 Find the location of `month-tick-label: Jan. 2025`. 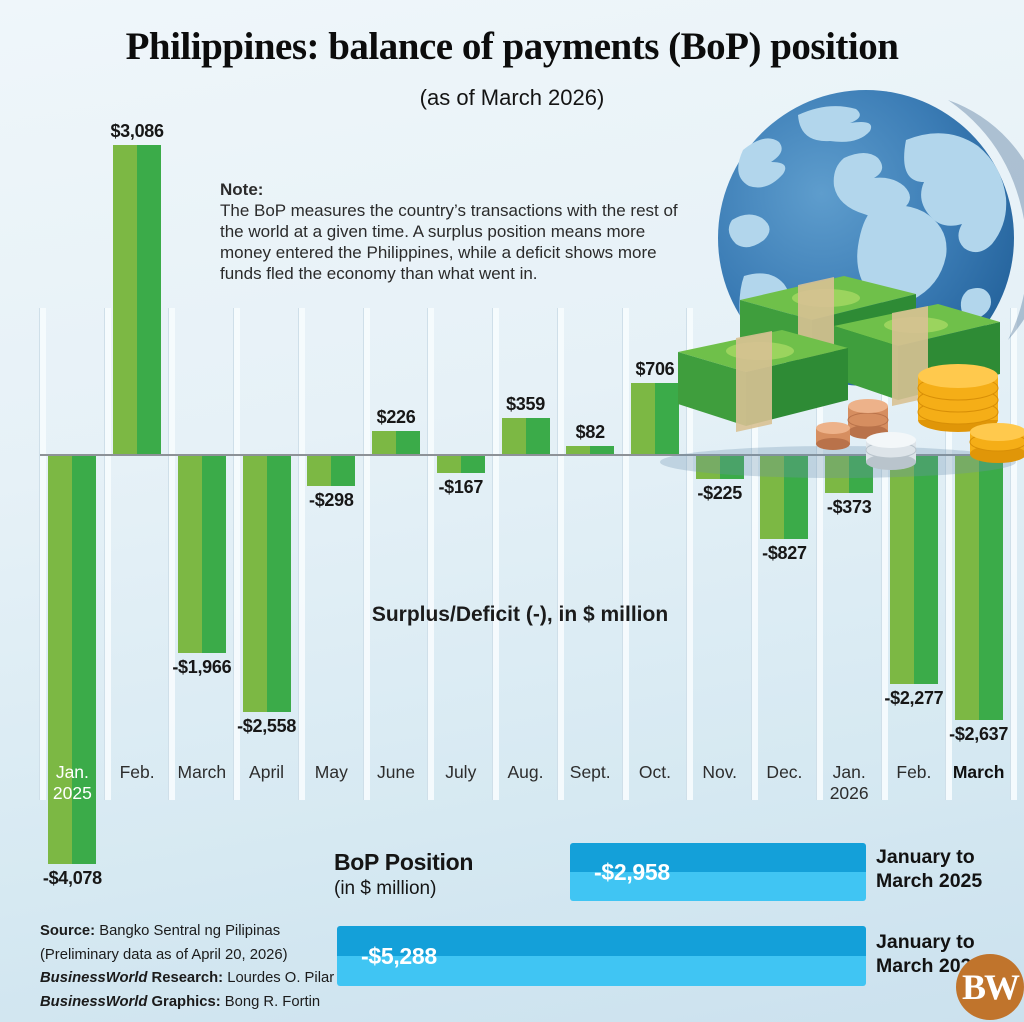

month-tick-label: Jan. 2025 is located at coordinates (72, 783).